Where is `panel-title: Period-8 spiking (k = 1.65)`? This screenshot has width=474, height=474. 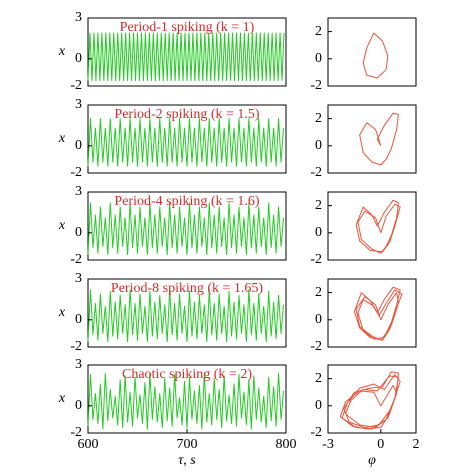
panel-title: Period-8 spiking (k = 1.65) is located at coordinates (187, 288).